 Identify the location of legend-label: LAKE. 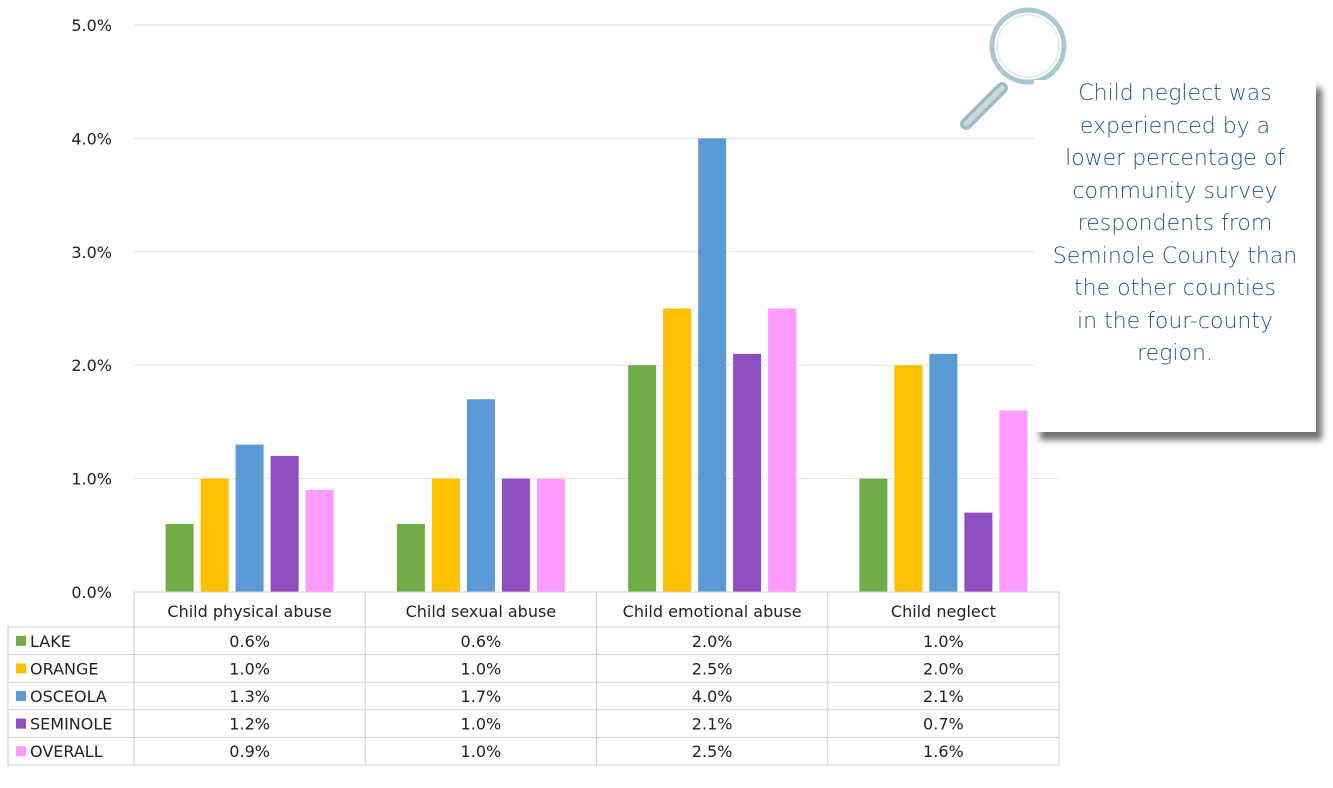
(50, 641).